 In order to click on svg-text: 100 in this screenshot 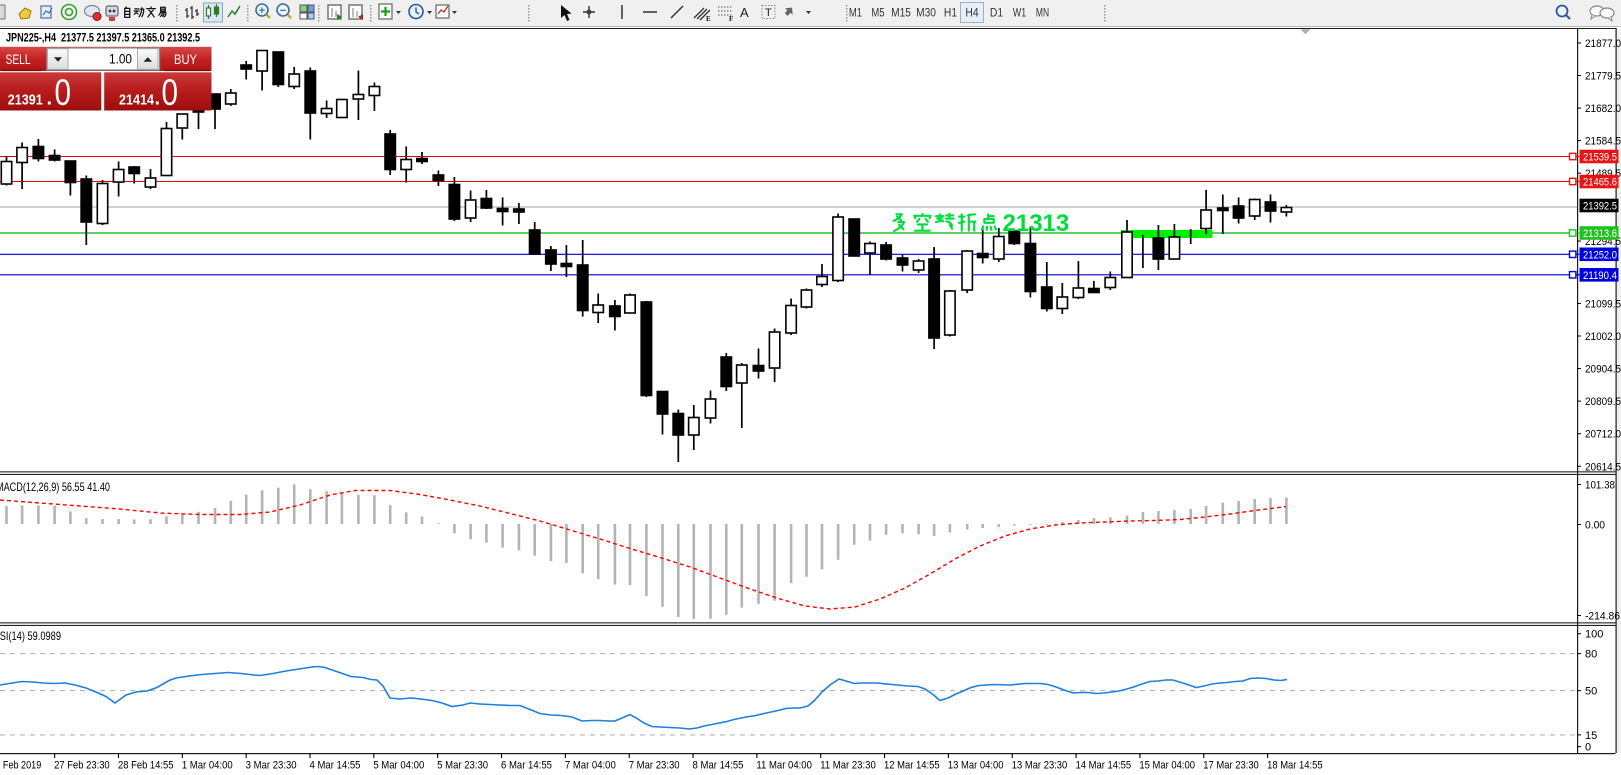, I will do `click(1594, 635)`.